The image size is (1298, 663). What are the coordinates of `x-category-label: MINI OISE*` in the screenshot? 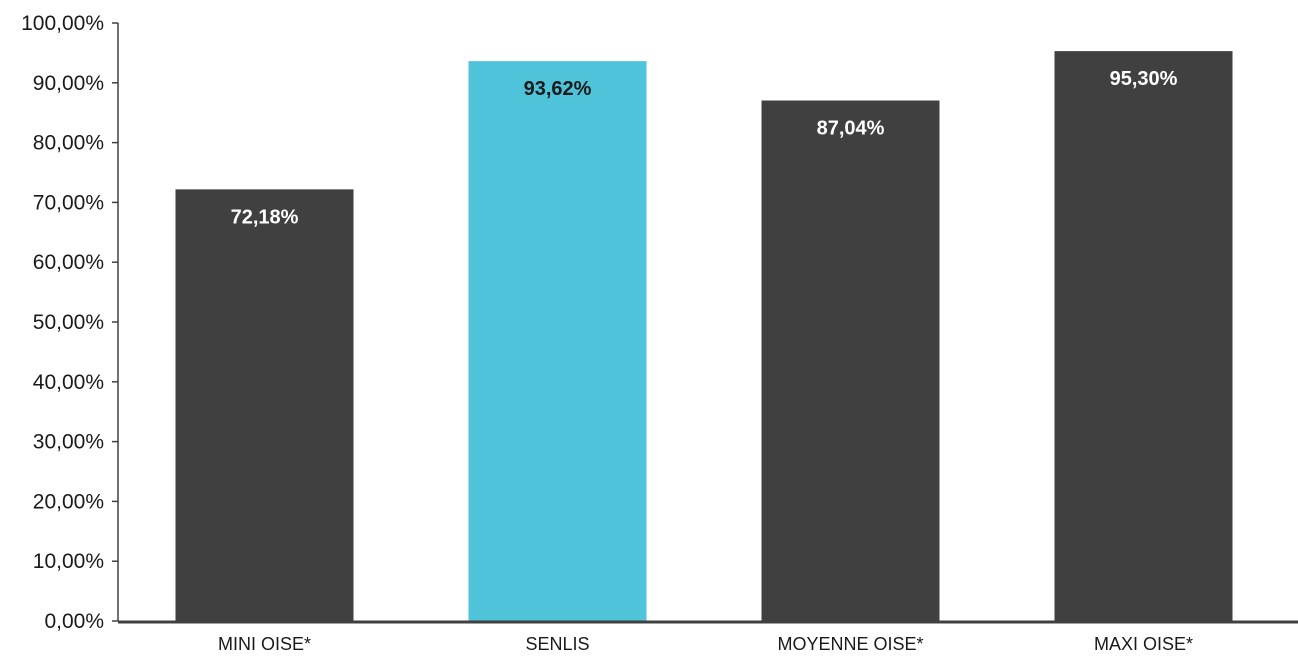 It's located at (264, 644).